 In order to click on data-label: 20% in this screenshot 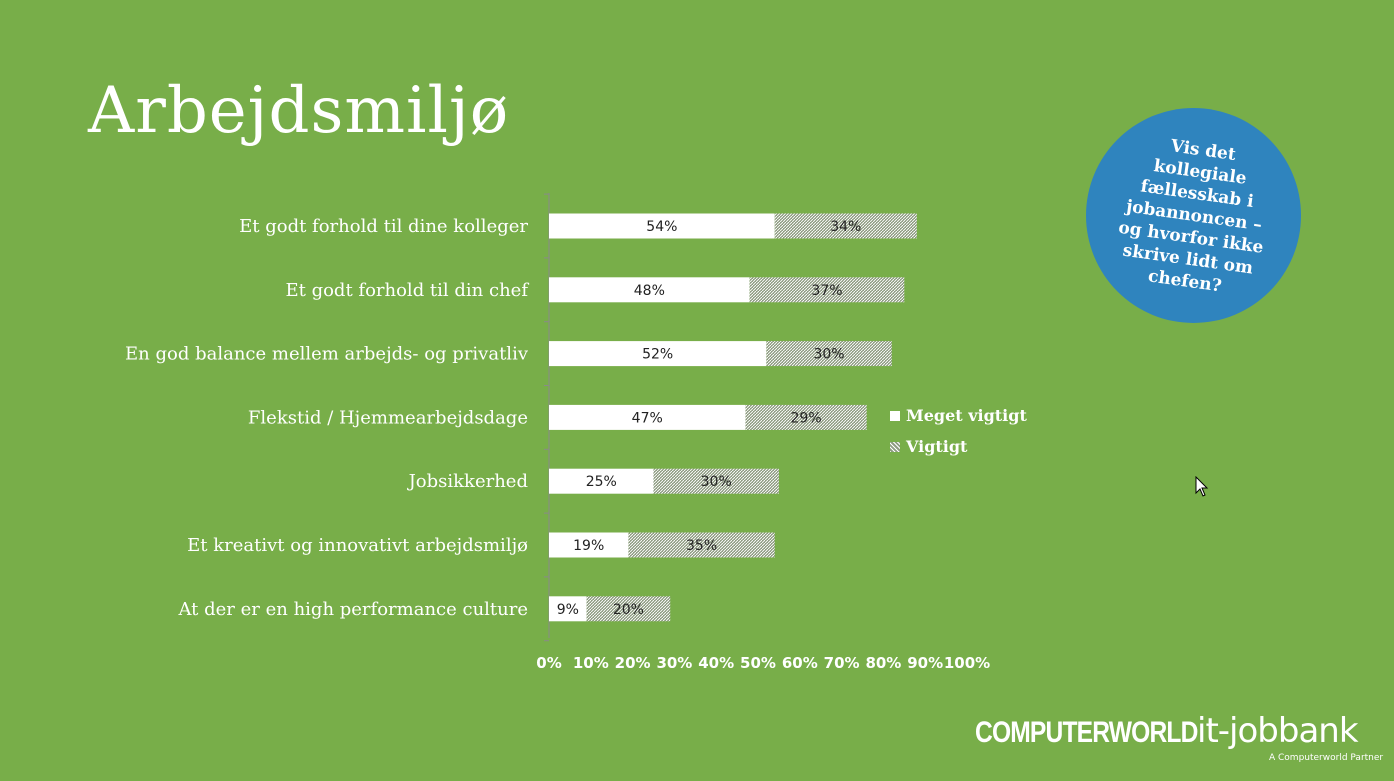, I will do `click(628, 610)`.